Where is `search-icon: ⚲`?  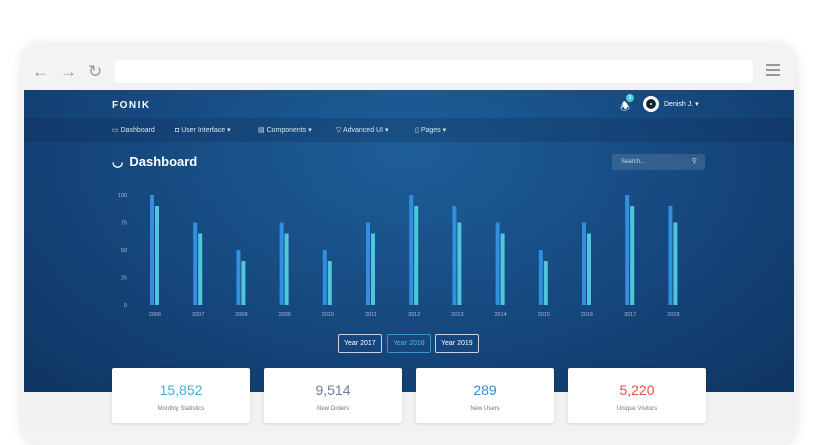 search-icon: ⚲ is located at coordinates (694, 161).